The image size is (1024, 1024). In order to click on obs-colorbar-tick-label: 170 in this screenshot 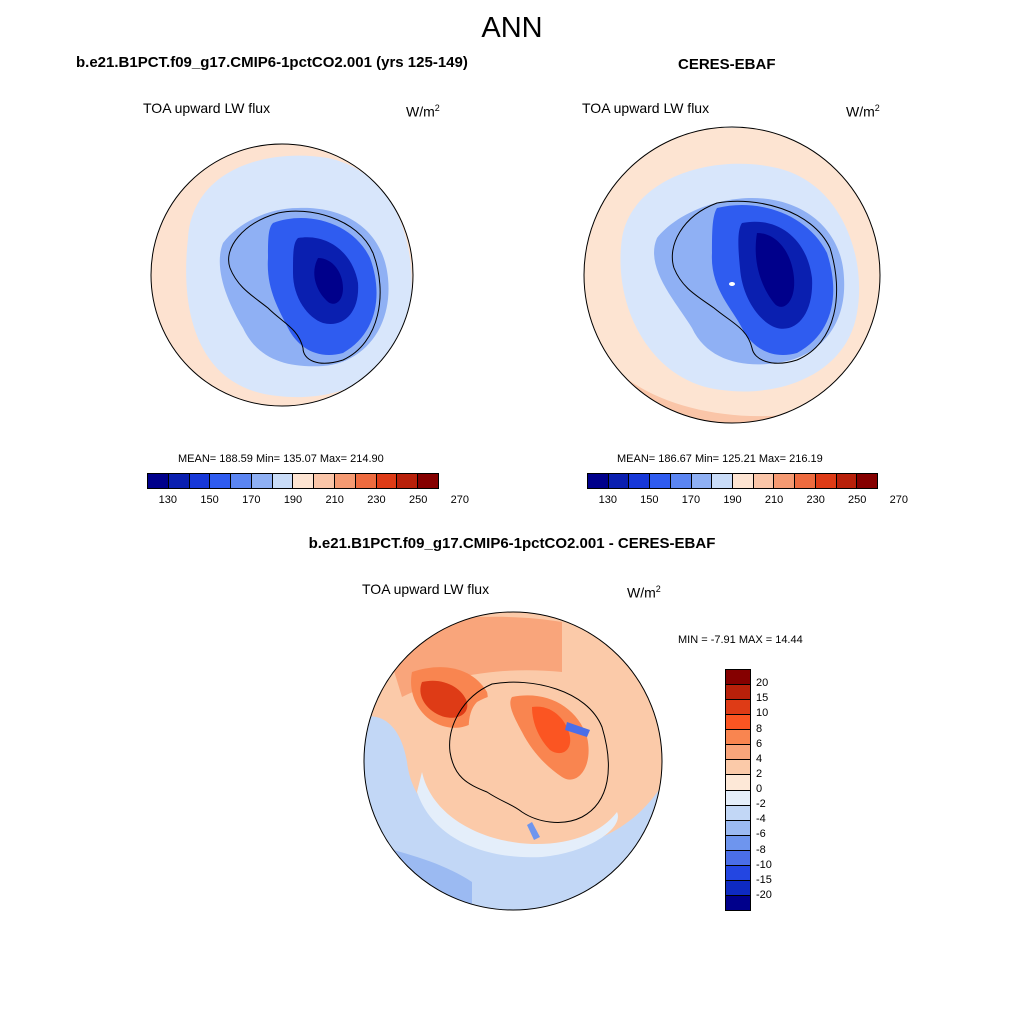, I will do `click(691, 500)`.